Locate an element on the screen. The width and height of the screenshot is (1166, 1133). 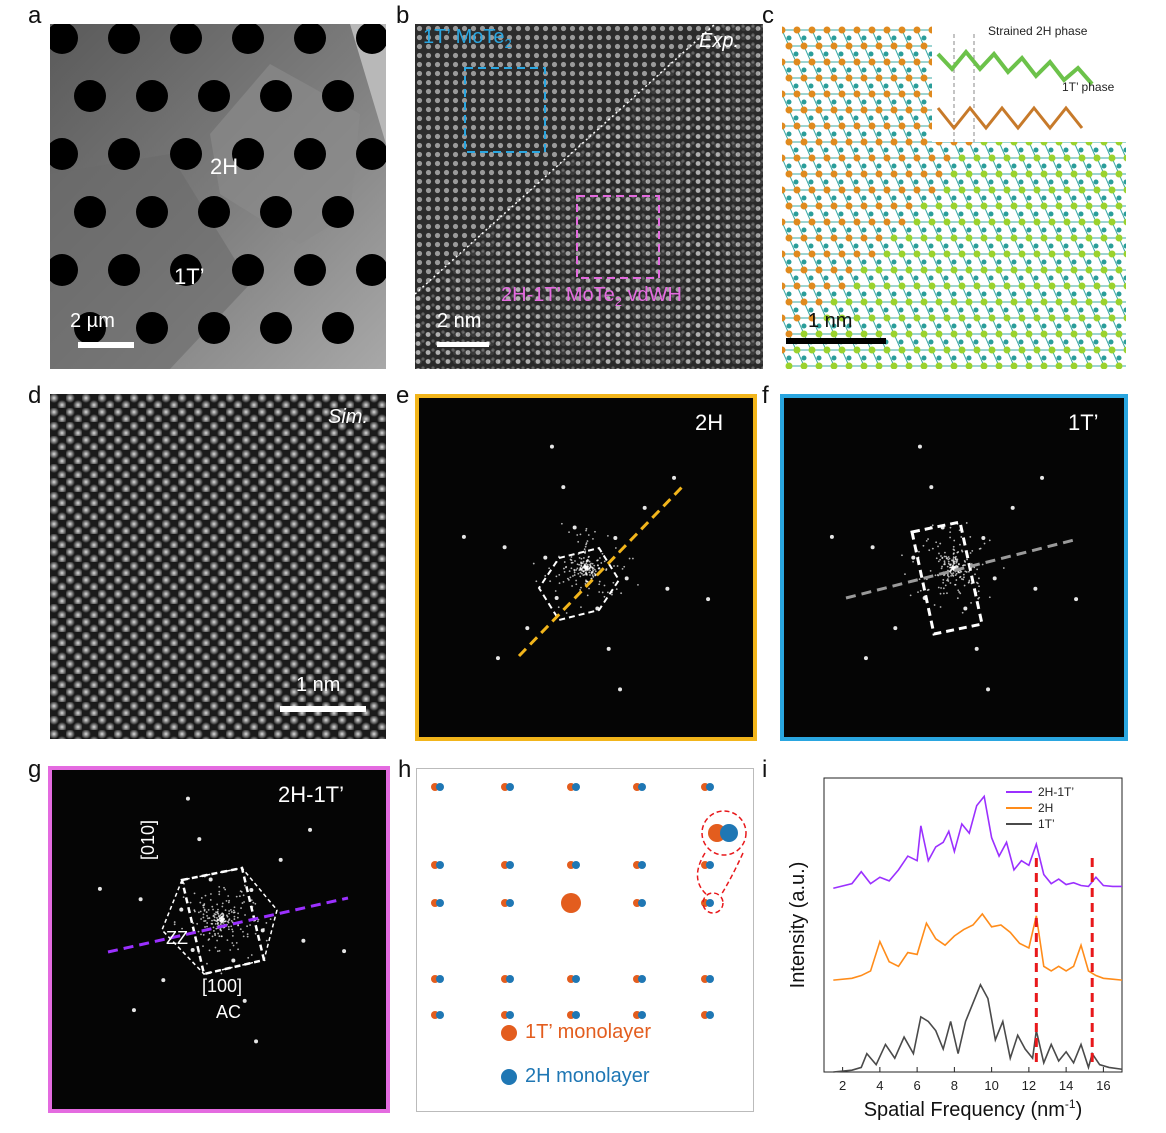
panel-letter-g: g is located at coordinates (35, 769).